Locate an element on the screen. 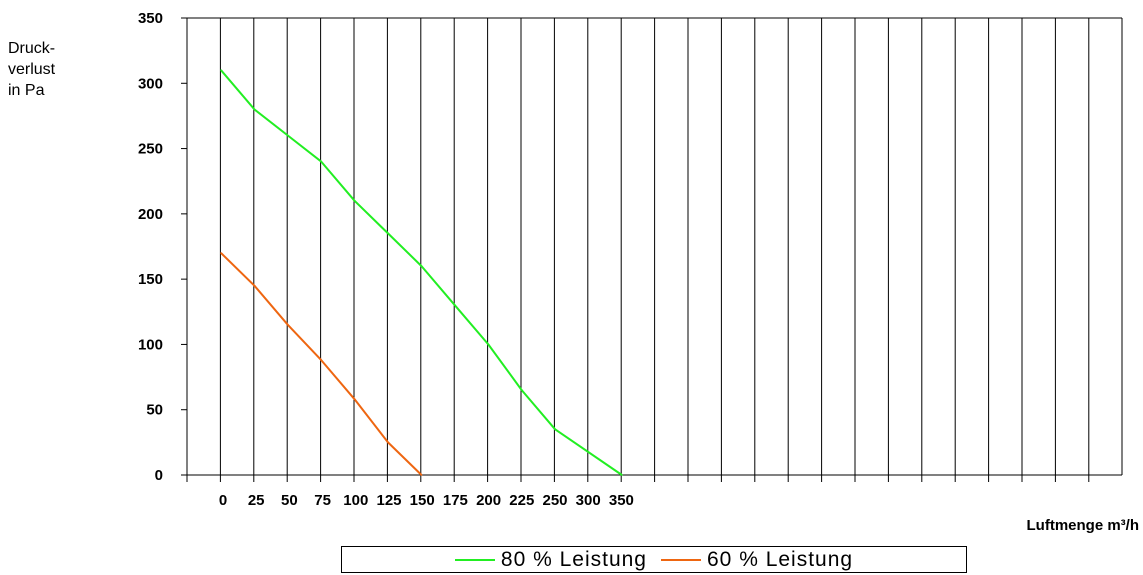  y-axis-label-line: in Pa is located at coordinates (26, 90).